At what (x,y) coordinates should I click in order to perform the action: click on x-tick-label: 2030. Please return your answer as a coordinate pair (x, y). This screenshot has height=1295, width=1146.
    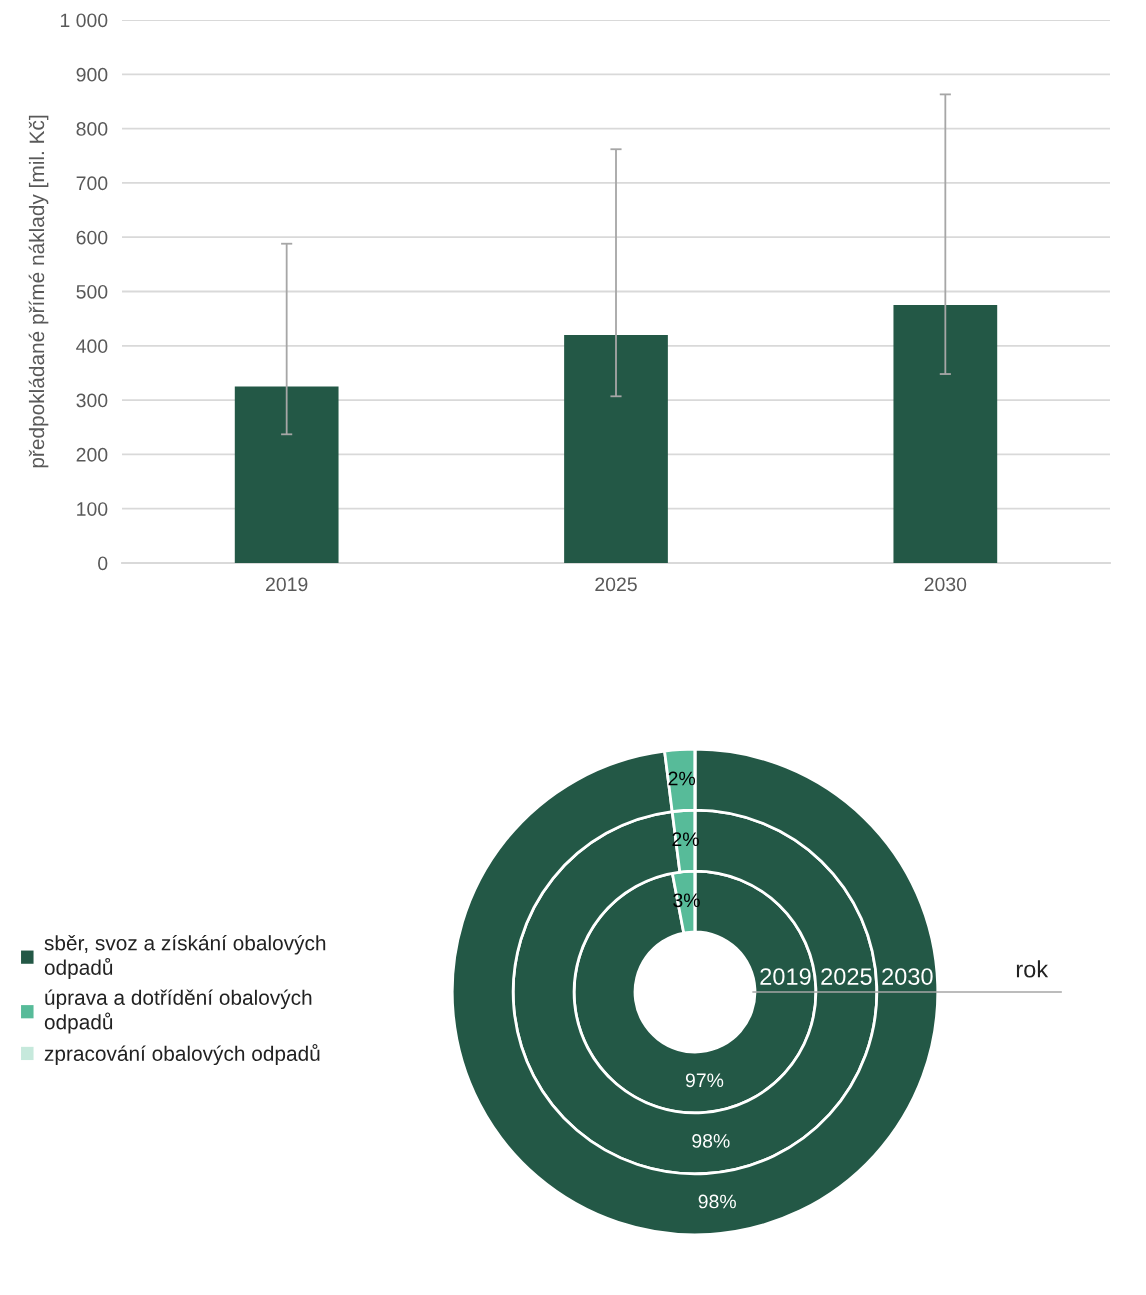
    Looking at the image, I should click on (945, 584).